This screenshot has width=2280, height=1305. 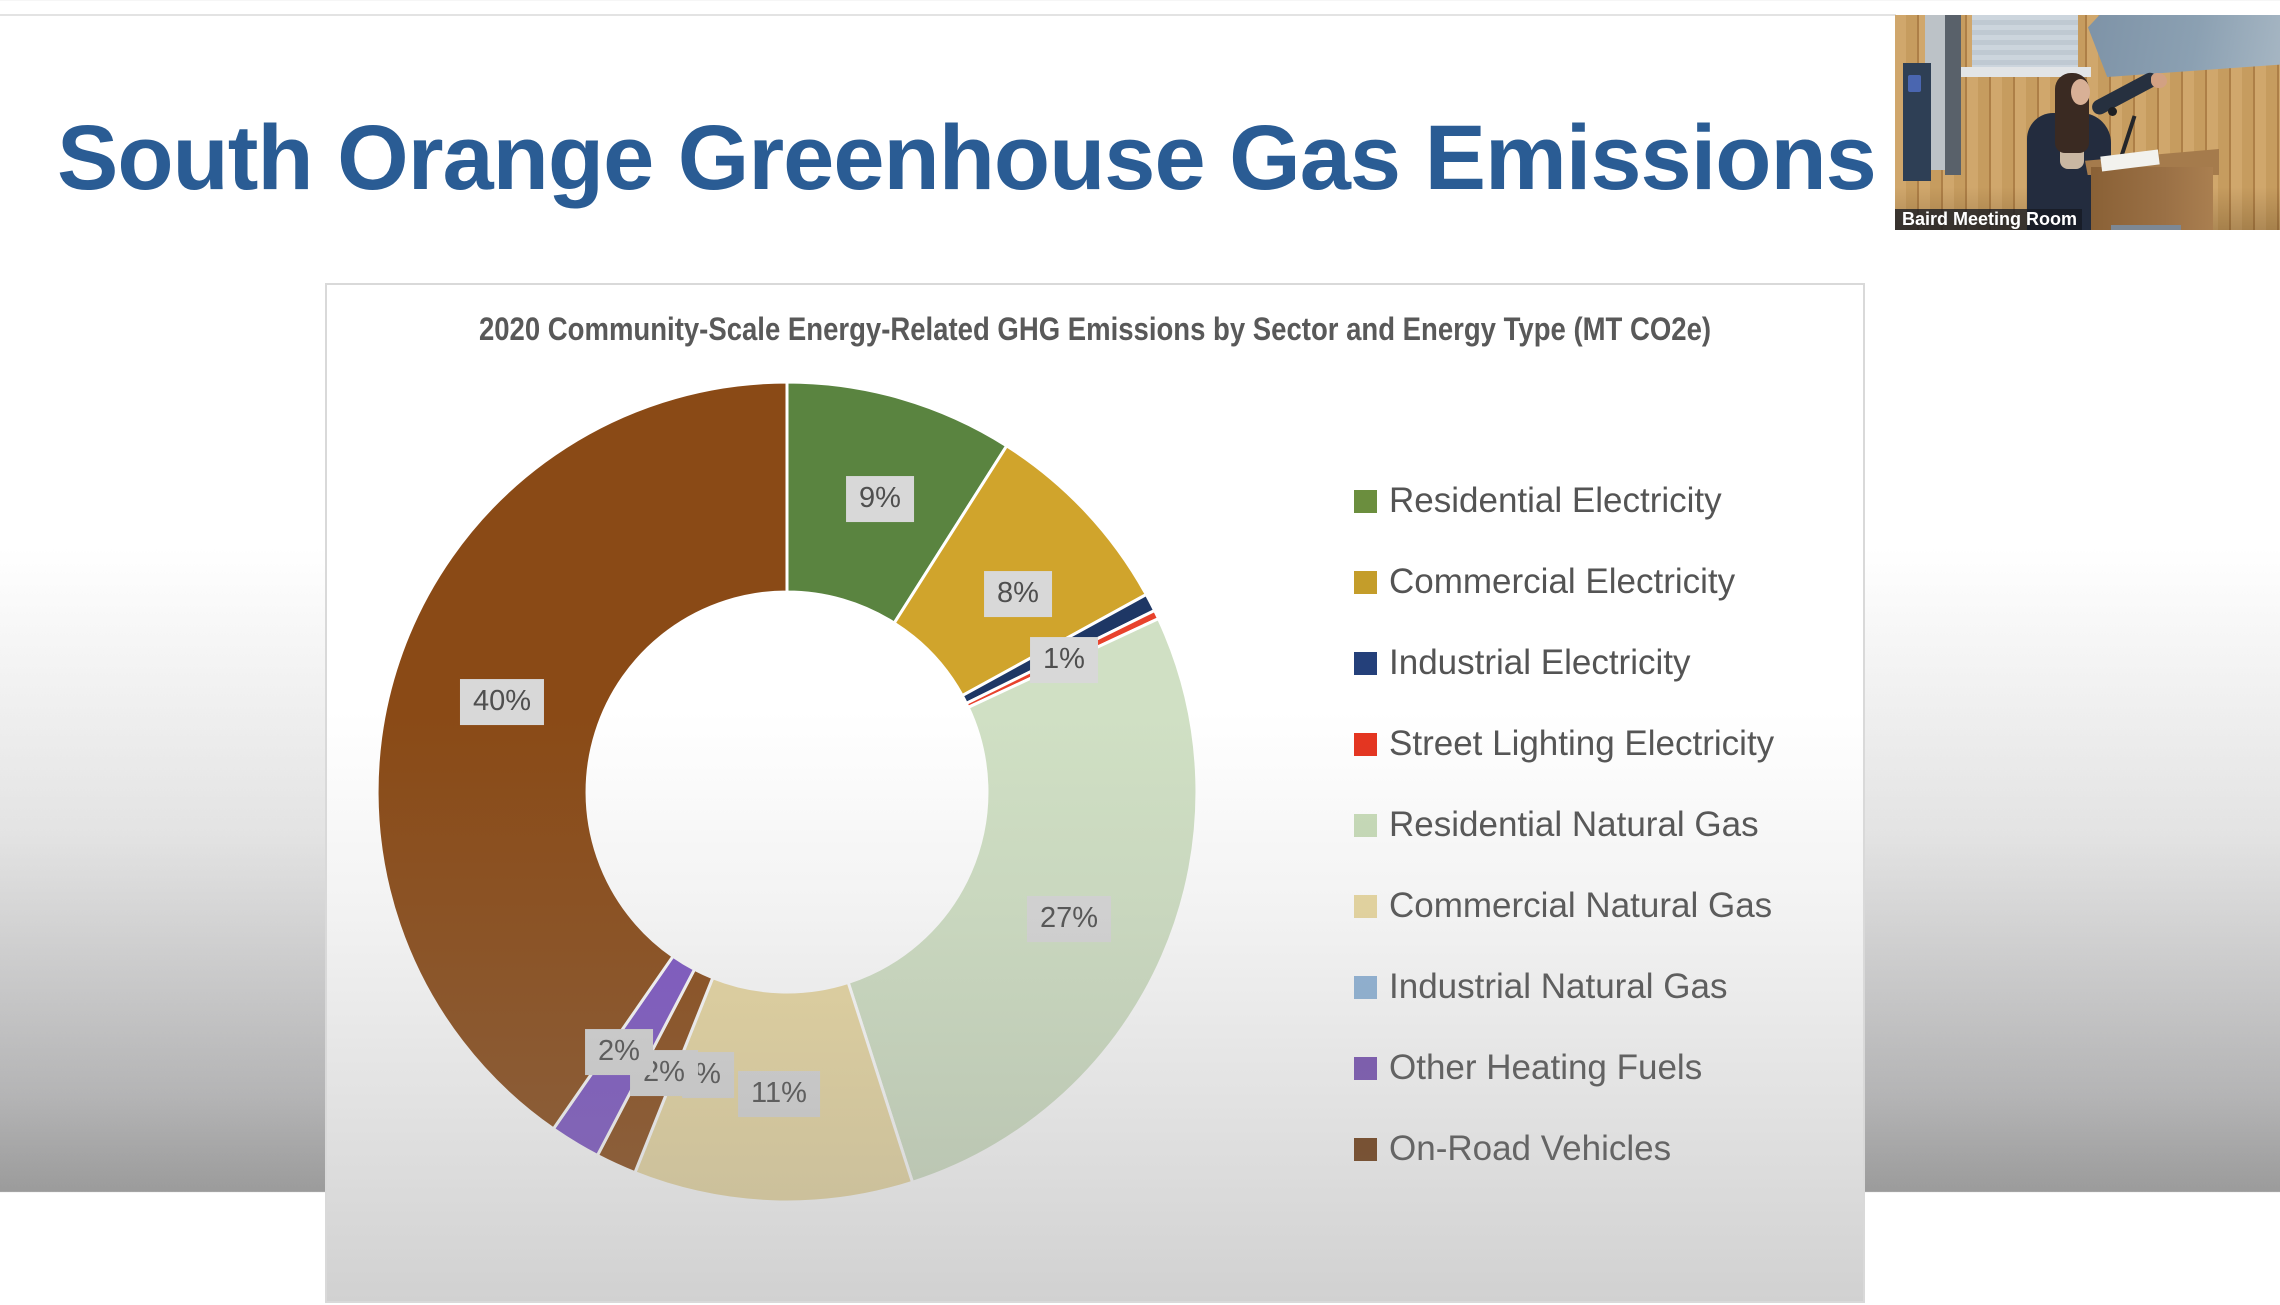 I want to click on pct-label: 9%, so click(x=880, y=499).